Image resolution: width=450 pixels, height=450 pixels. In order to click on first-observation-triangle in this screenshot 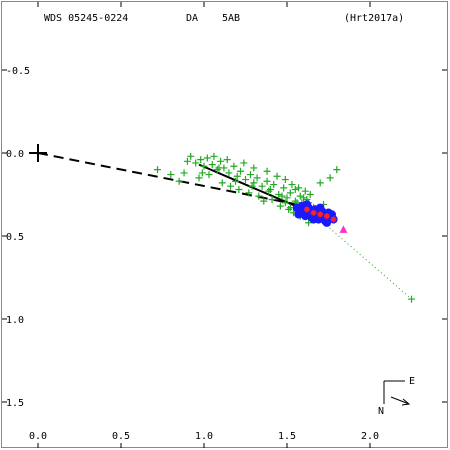, I will do `click(343, 229)`.